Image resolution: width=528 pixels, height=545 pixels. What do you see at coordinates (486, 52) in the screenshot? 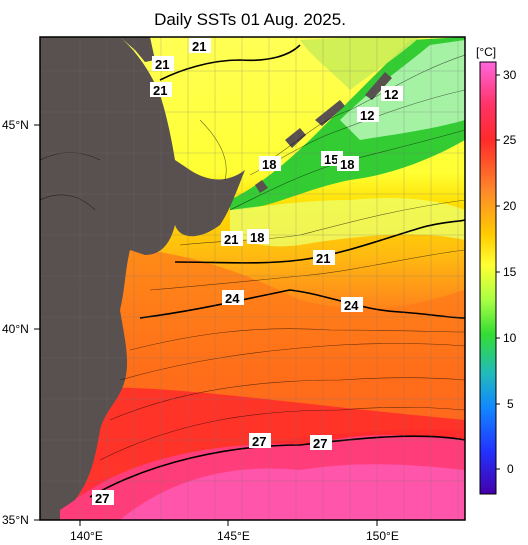
I see `colorbar-unit: [°C]` at bounding box center [486, 52].